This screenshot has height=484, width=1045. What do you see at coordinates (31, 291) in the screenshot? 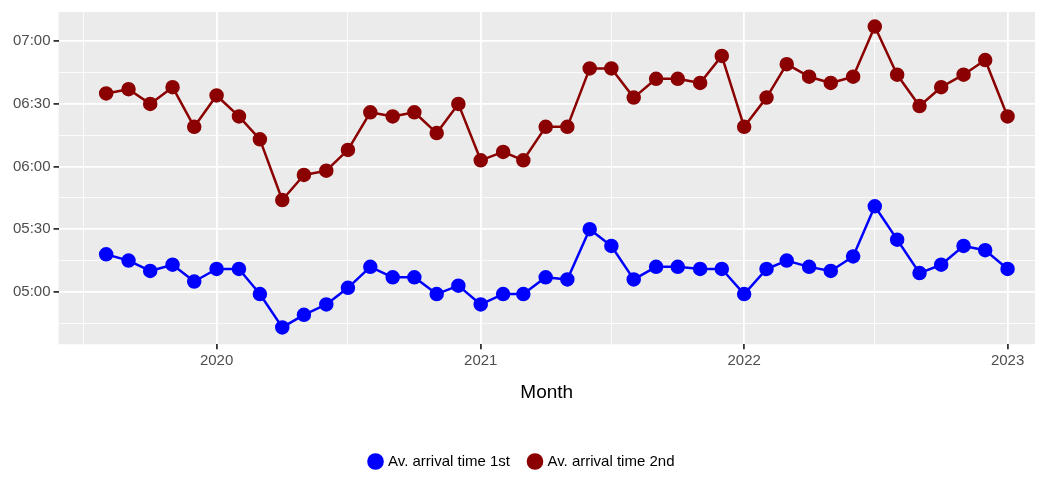
I see `y-tick-label: 05:00` at bounding box center [31, 291].